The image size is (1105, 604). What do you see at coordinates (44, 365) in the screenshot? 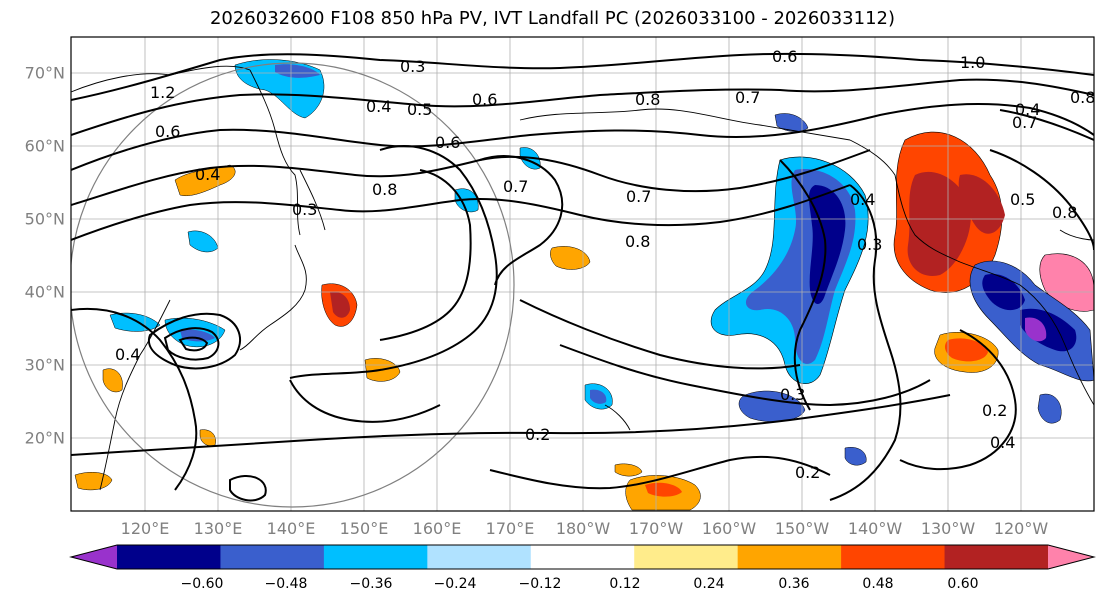
I see `lat-tick-label: 30°N` at bounding box center [44, 365].